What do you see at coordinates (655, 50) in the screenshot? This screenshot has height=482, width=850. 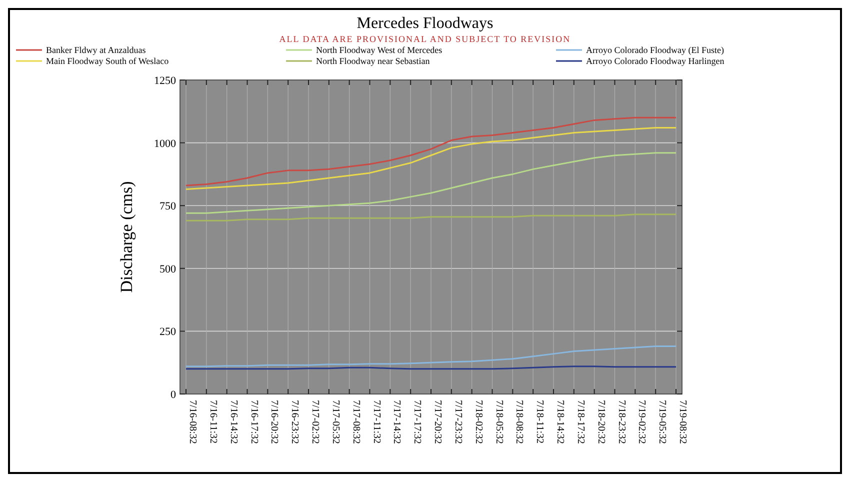 I see `legend-label: Arroyo Colorado Floodway (El Fuste)` at bounding box center [655, 50].